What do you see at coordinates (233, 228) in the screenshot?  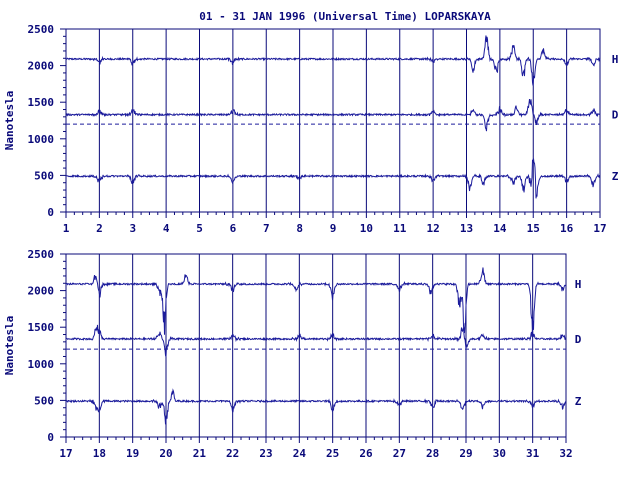 I see `x-tick-label: 6` at bounding box center [233, 228].